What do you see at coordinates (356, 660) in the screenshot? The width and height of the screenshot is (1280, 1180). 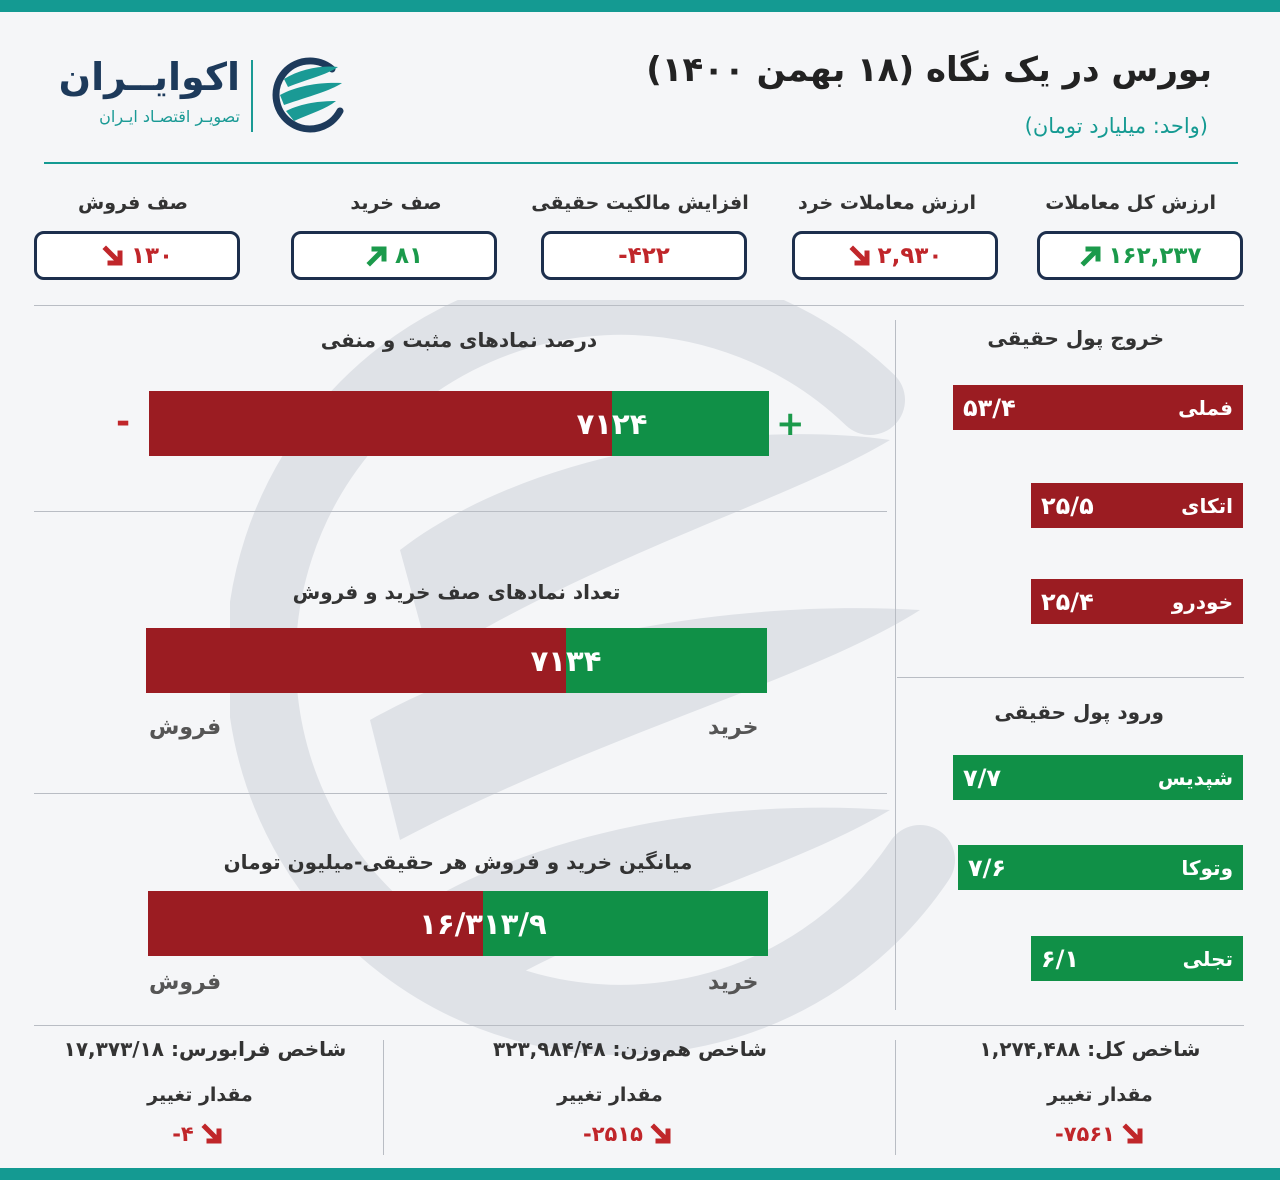 I see `sell-bar-segment: ۷۱` at bounding box center [356, 660].